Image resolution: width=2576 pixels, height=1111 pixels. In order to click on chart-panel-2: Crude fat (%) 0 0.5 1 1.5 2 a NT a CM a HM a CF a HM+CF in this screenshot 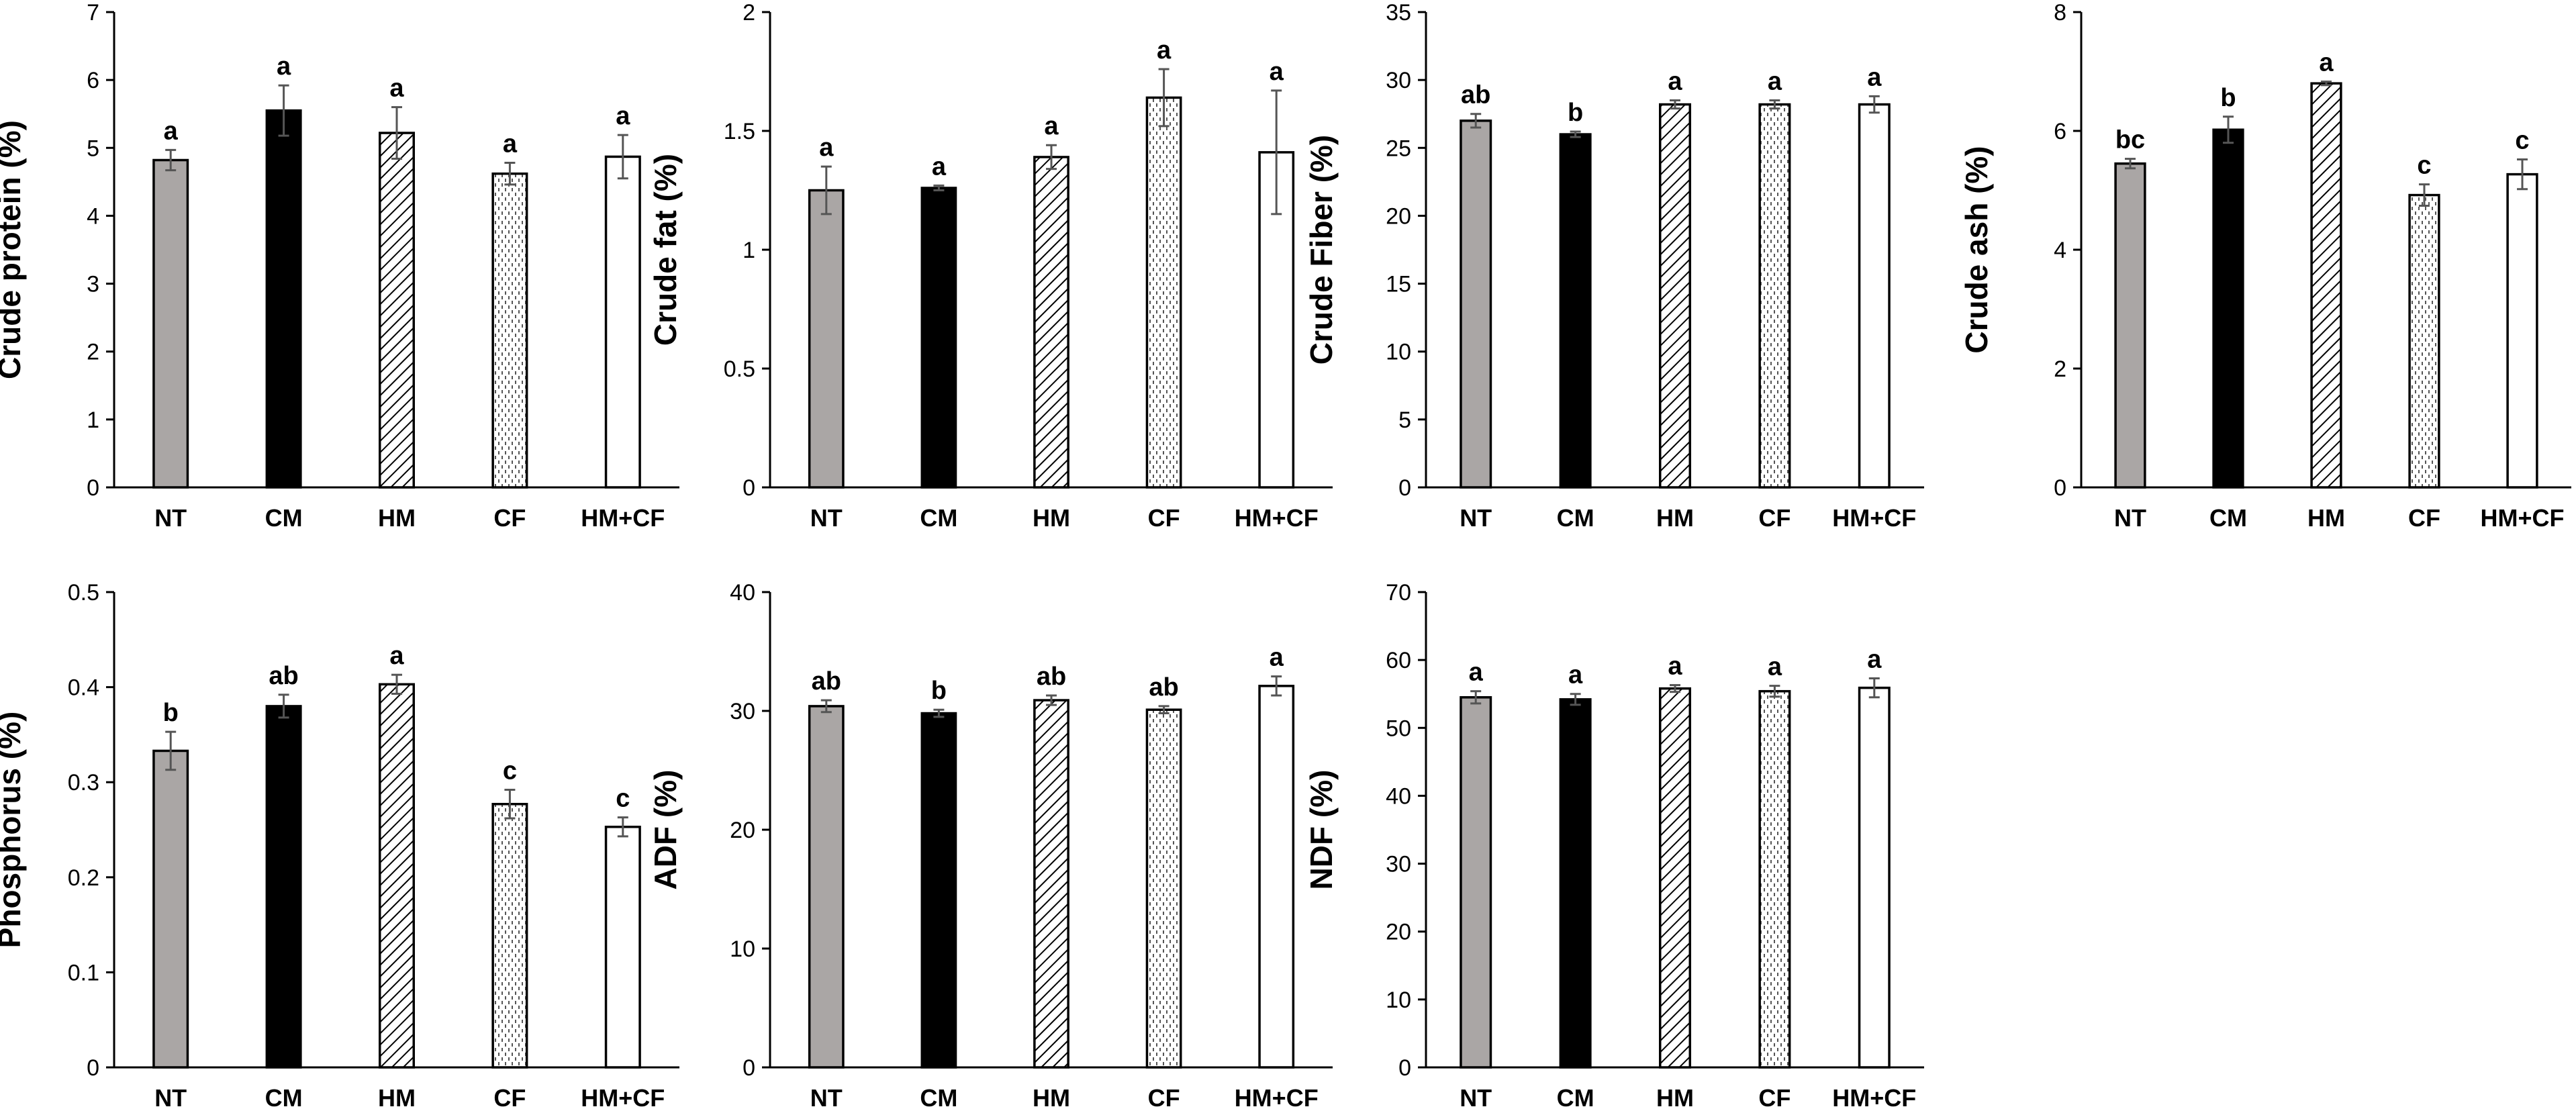, I will do `click(990, 266)`.